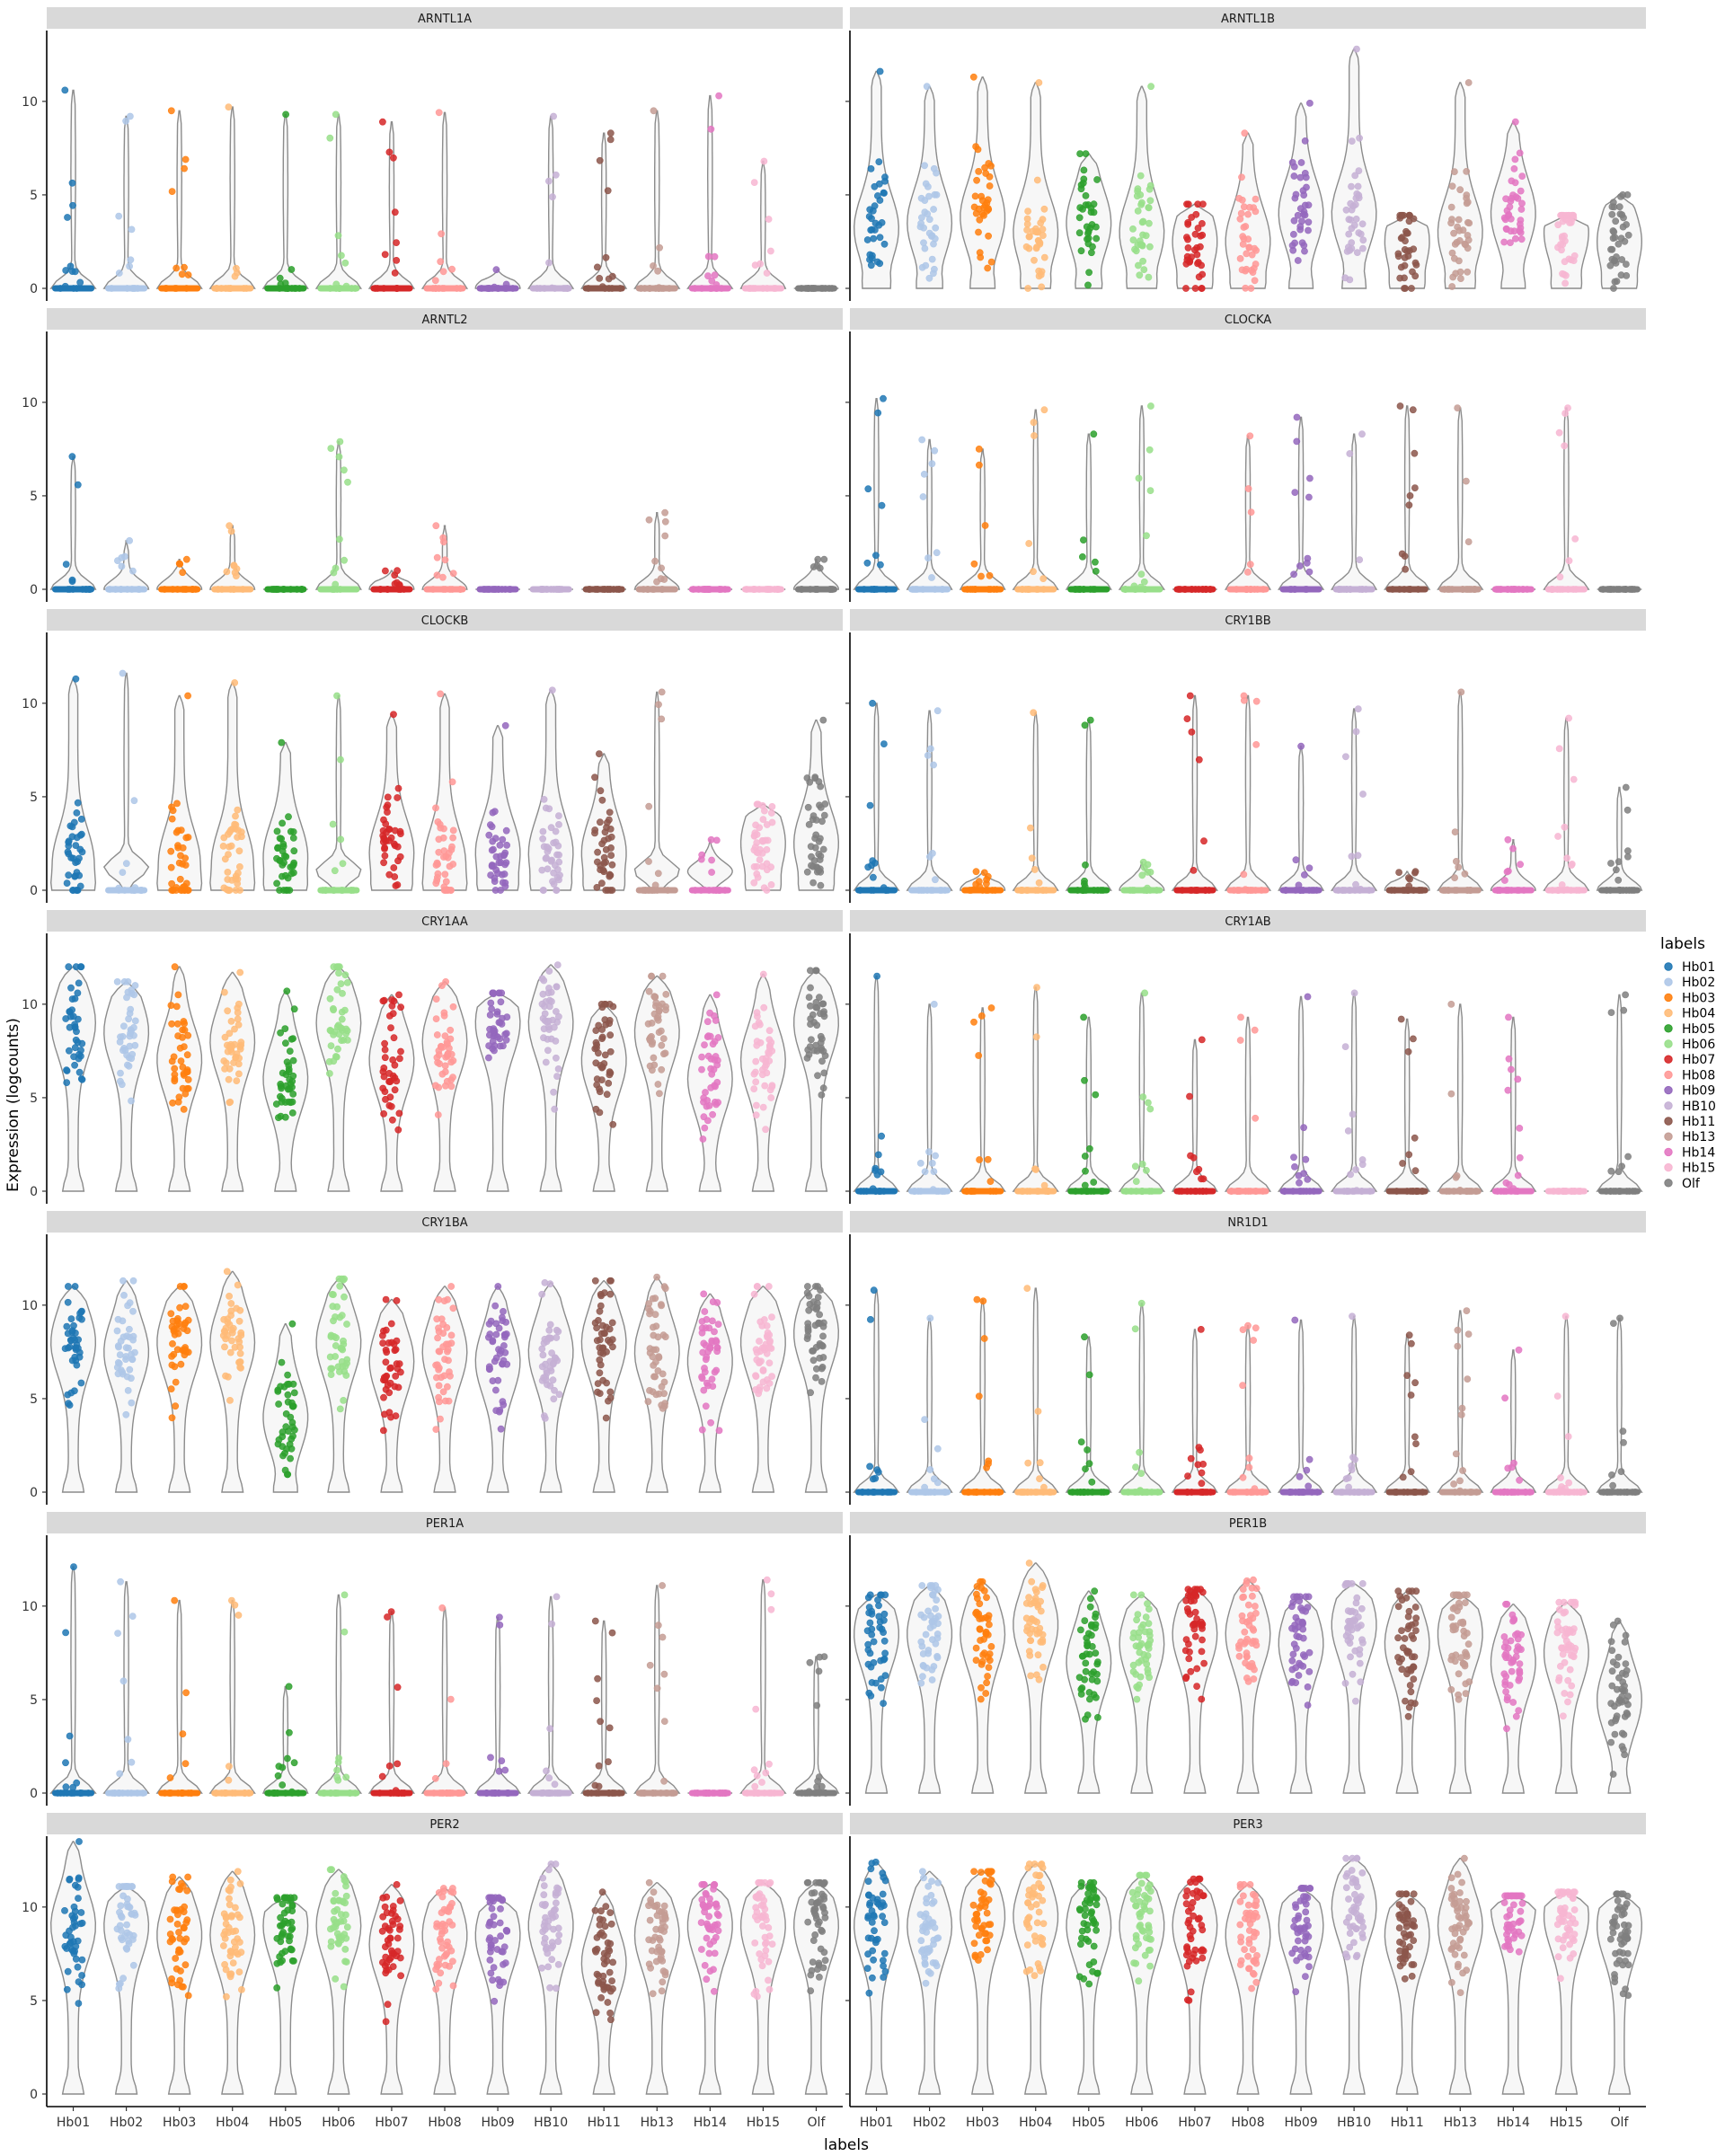  I want to click on violin-hb01, so click(73, 189).